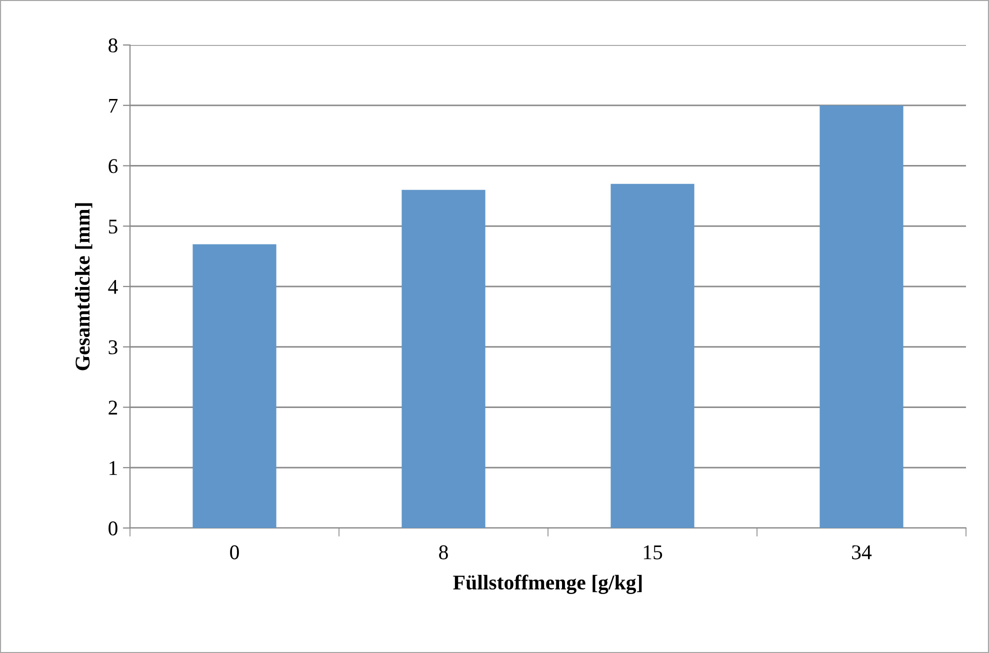 This screenshot has width=989, height=653. Describe the element at coordinates (234, 552) in the screenshot. I see `x-tick-label: 0` at that location.